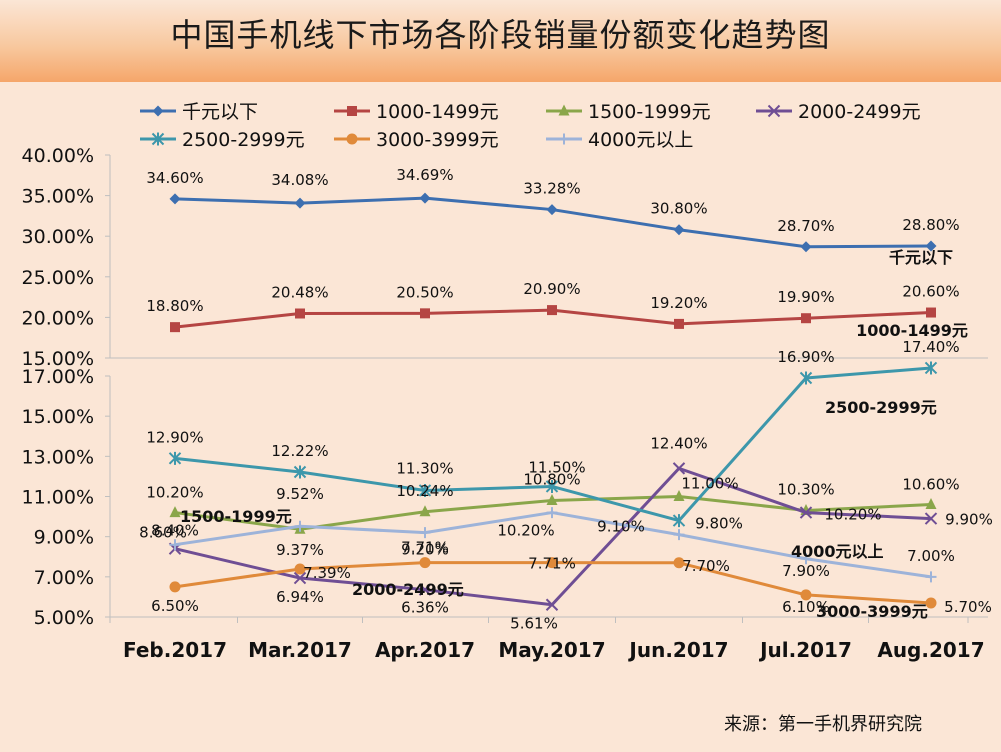 The image size is (1001, 752). I want to click on data-label: 28.70%, so click(805, 226).